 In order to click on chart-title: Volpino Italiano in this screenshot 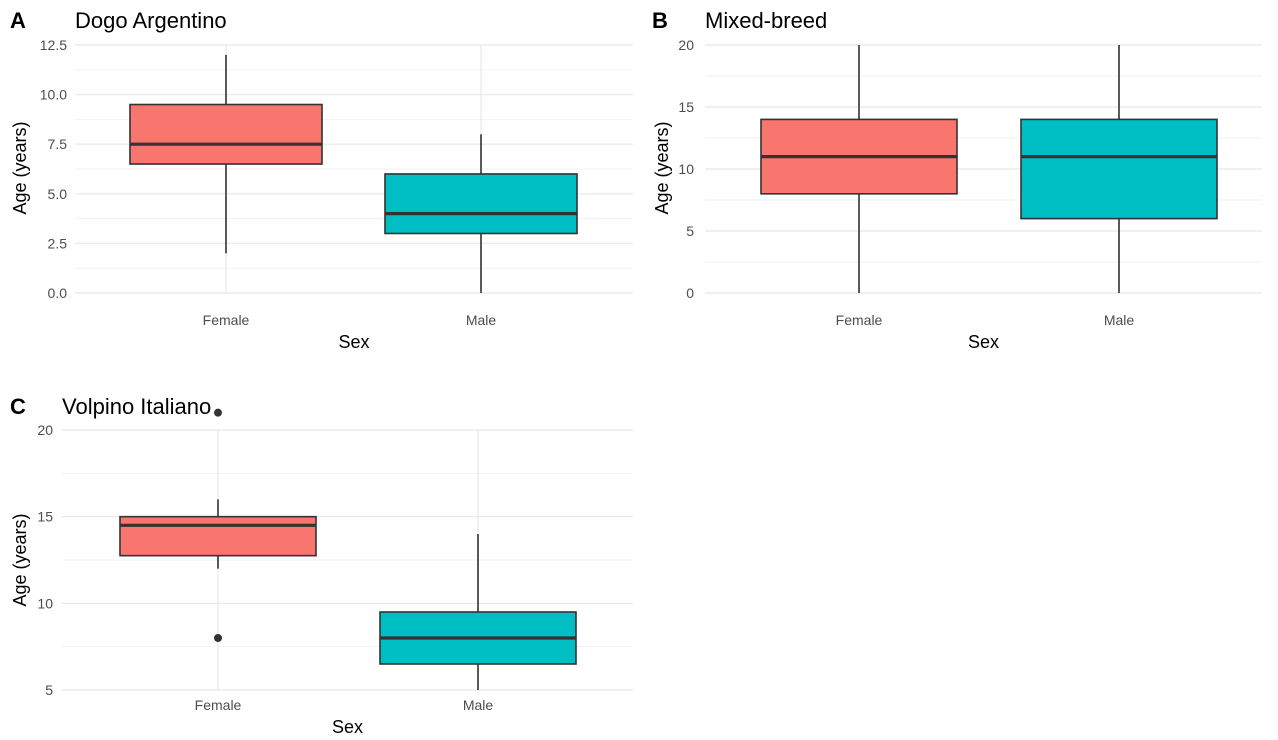, I will do `click(136, 406)`.